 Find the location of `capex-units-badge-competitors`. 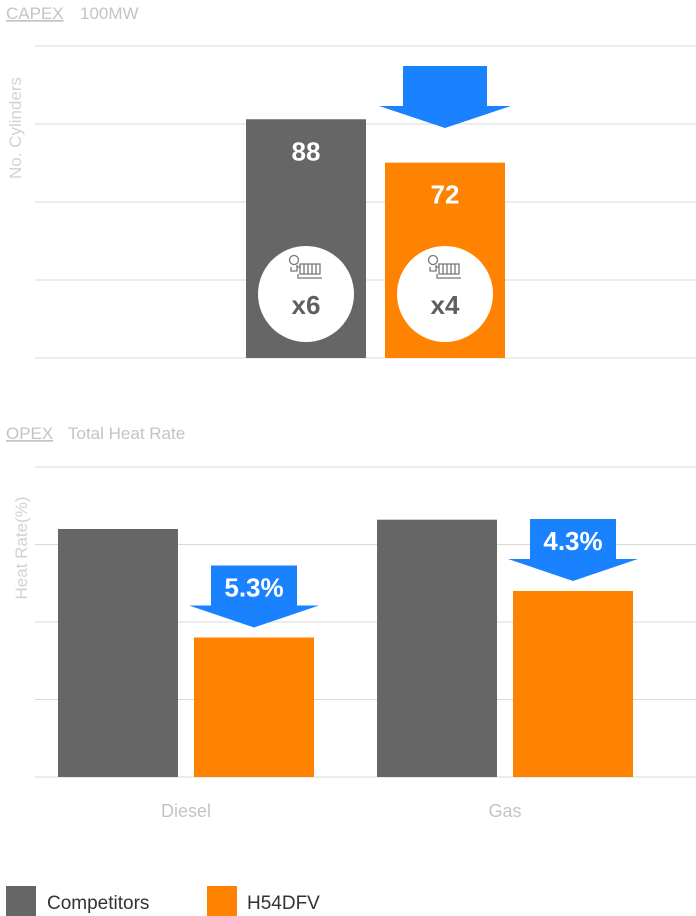

capex-units-badge-competitors is located at coordinates (306, 294).